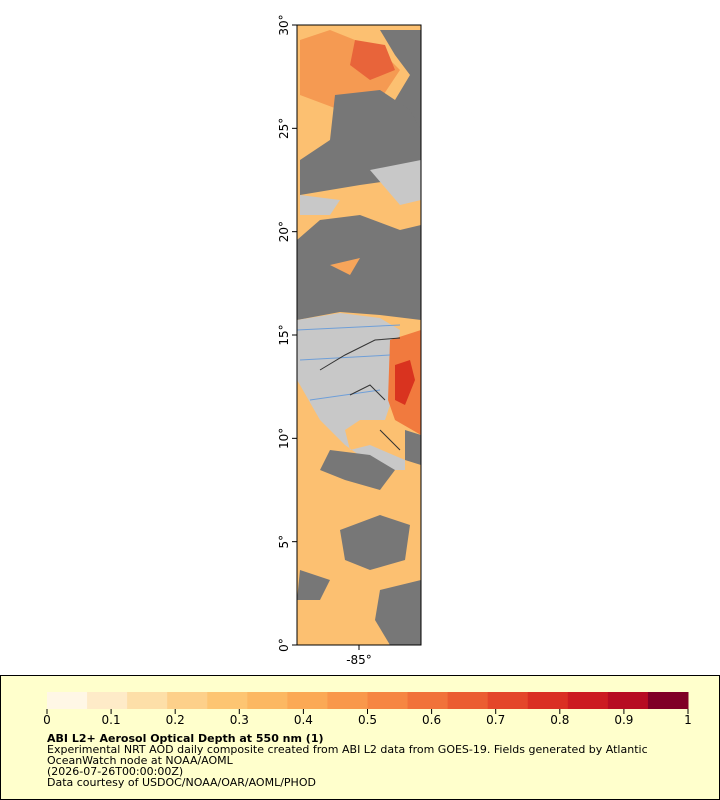 The image size is (720, 800). What do you see at coordinates (239, 720) in the screenshot?
I see `colorbar-tick-label: 0.3` at bounding box center [239, 720].